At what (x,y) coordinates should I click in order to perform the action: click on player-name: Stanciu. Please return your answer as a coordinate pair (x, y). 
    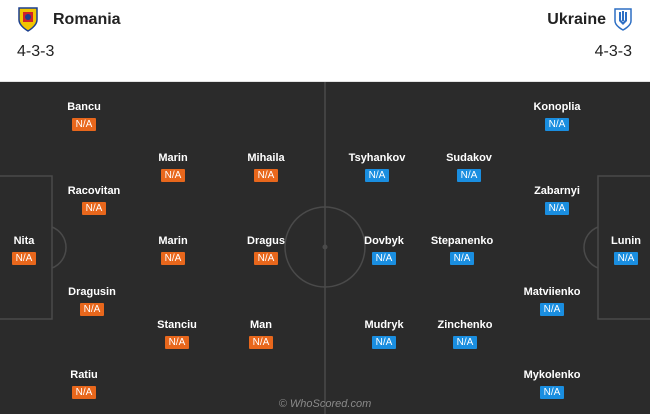
    Looking at the image, I should click on (177, 325).